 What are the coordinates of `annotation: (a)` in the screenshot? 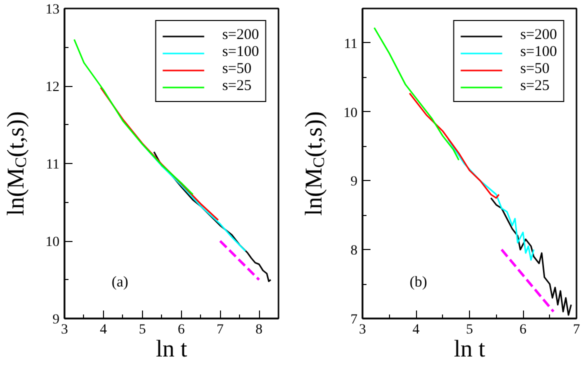 It's located at (120, 282).